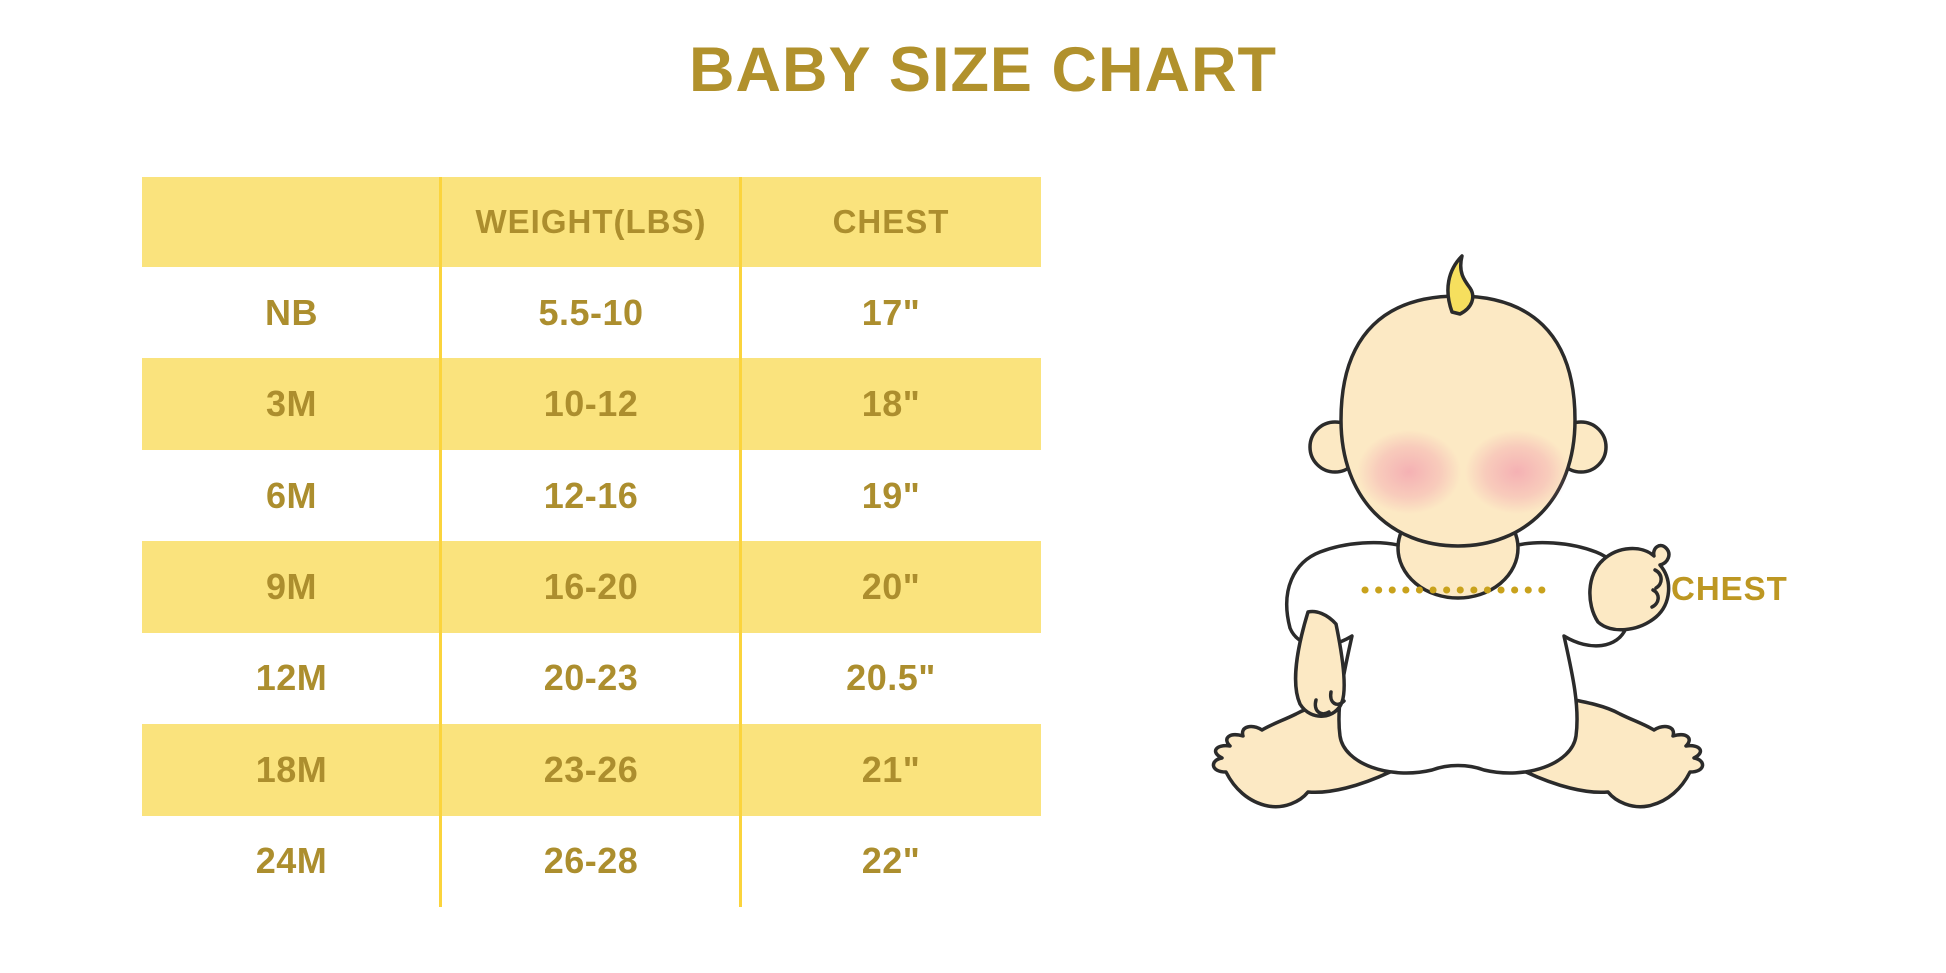  Describe the element at coordinates (591, 678) in the screenshot. I see `row-12m-weight: 20-23` at that location.